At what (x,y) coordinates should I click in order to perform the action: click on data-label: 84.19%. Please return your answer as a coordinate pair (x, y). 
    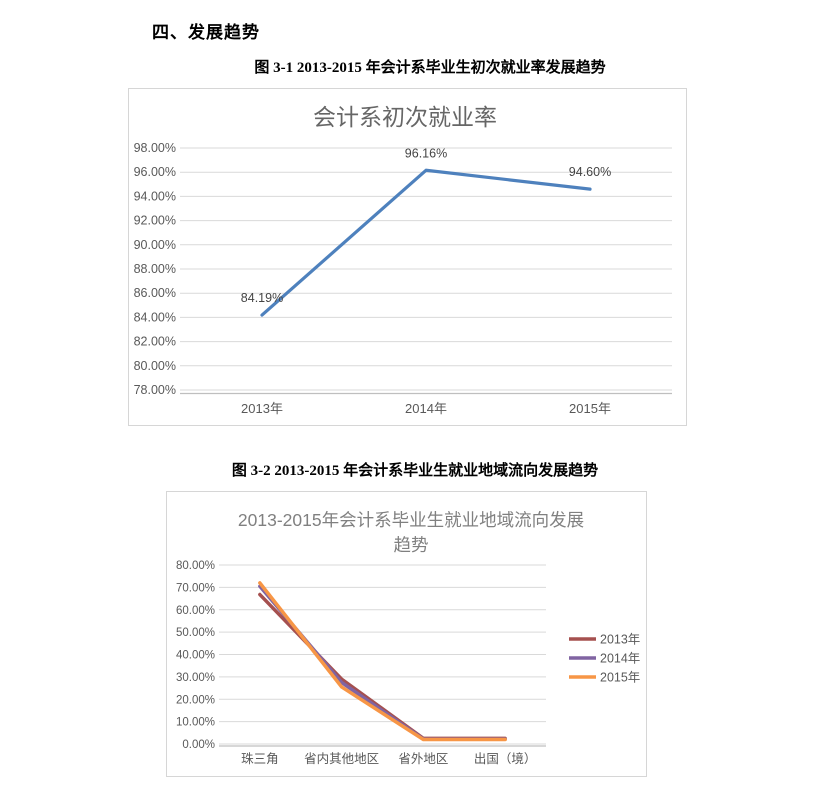
    Looking at the image, I should click on (262, 298).